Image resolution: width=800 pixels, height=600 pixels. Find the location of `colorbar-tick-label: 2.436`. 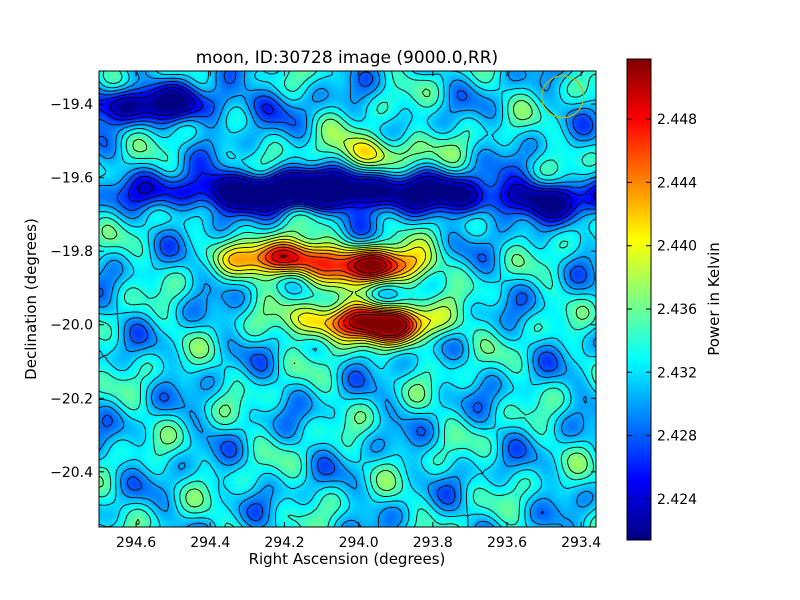

colorbar-tick-label: 2.436 is located at coordinates (677, 310).